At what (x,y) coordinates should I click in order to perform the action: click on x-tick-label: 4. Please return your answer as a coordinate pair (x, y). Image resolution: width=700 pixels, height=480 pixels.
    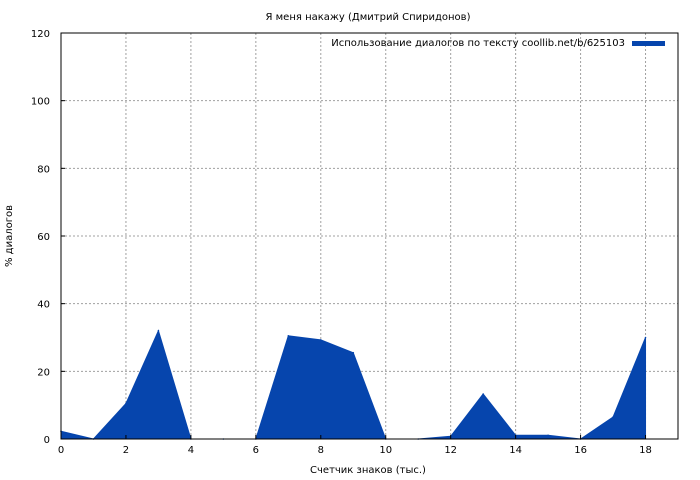
    Looking at the image, I should click on (191, 450).